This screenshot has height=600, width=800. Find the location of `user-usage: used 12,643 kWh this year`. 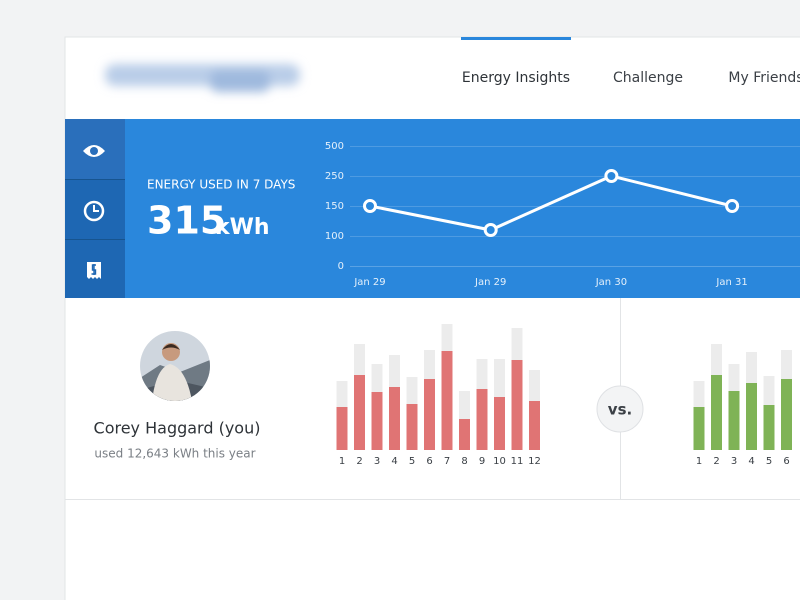

user-usage: used 12,643 kWh this year is located at coordinates (174, 454).